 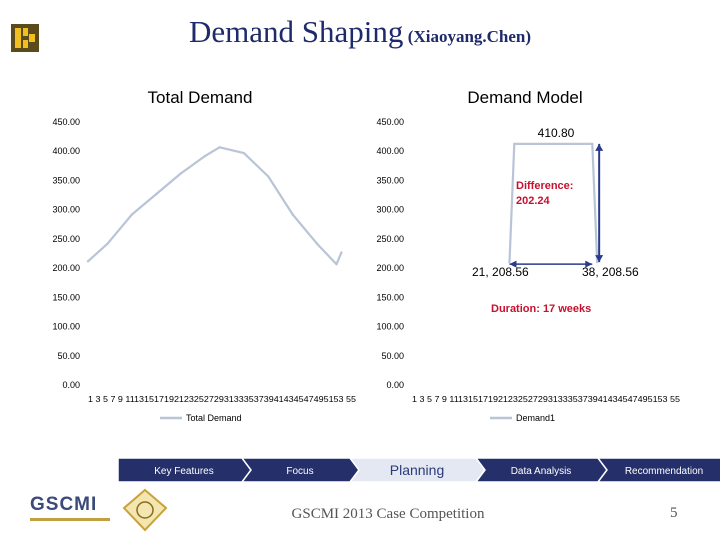 What do you see at coordinates (388, 514) in the screenshot?
I see `footer-caption: GSCMI 2013 Case Competition` at bounding box center [388, 514].